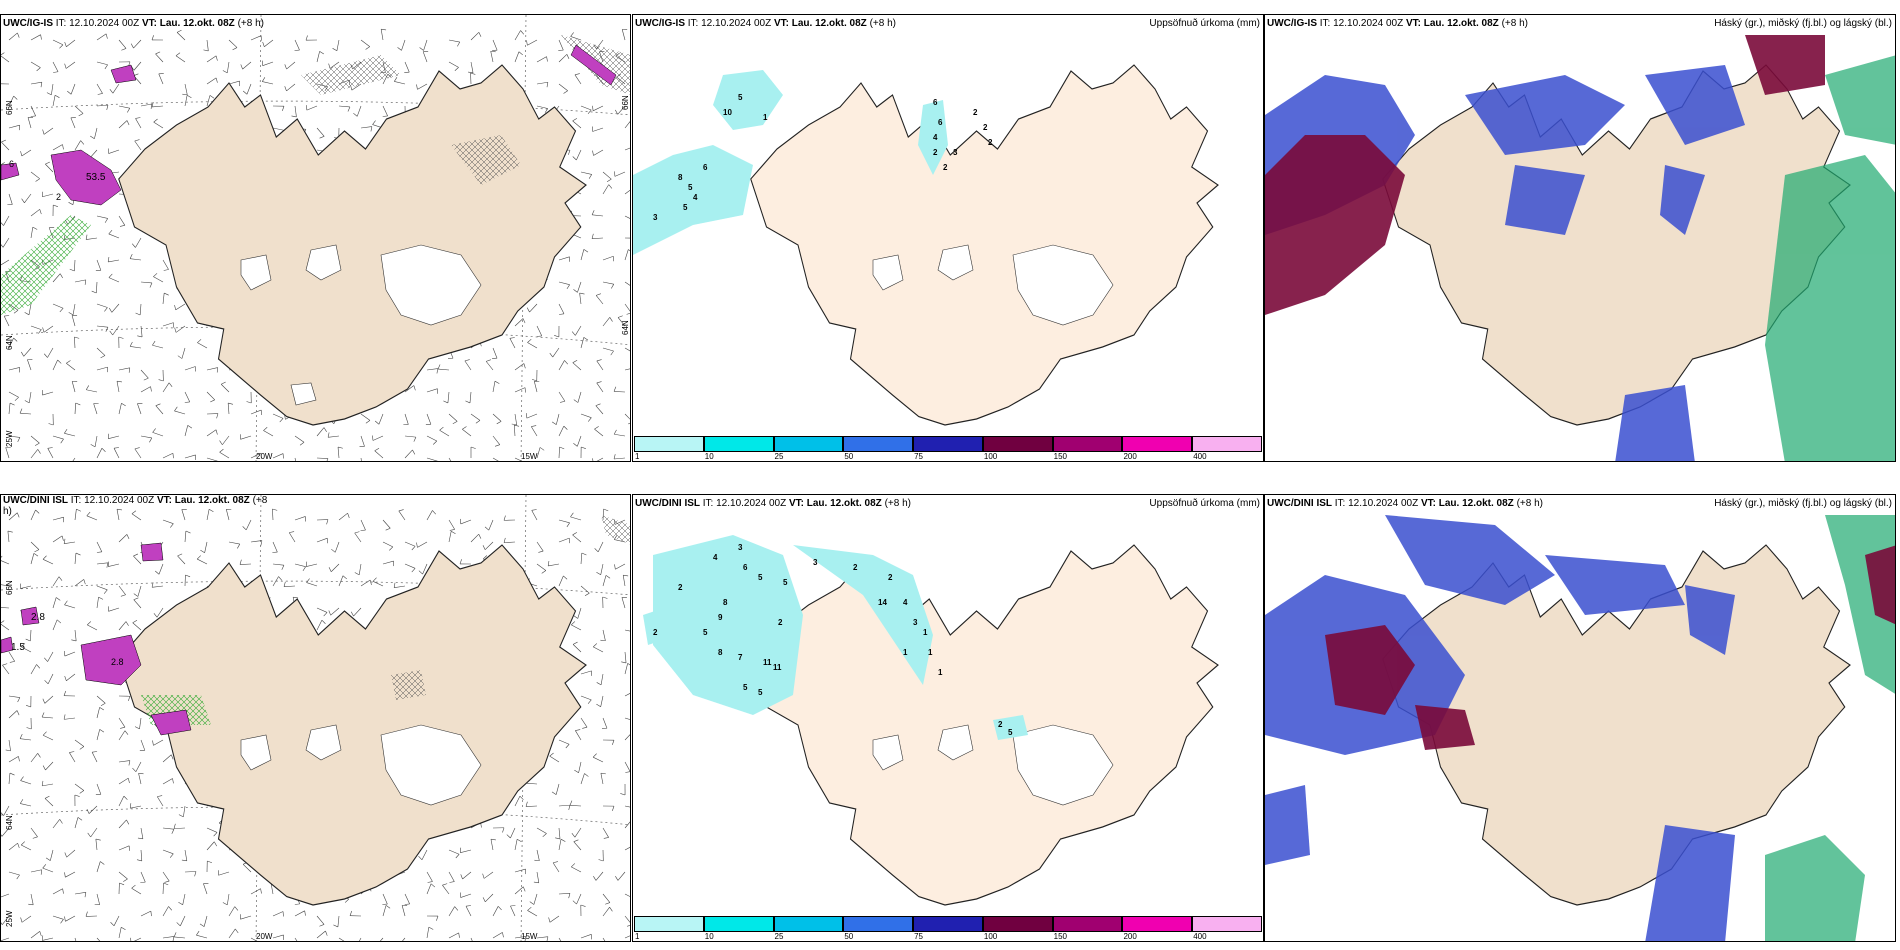  What do you see at coordinates (264, 456) in the screenshot?
I see `lon-label: 20W` at bounding box center [264, 456].